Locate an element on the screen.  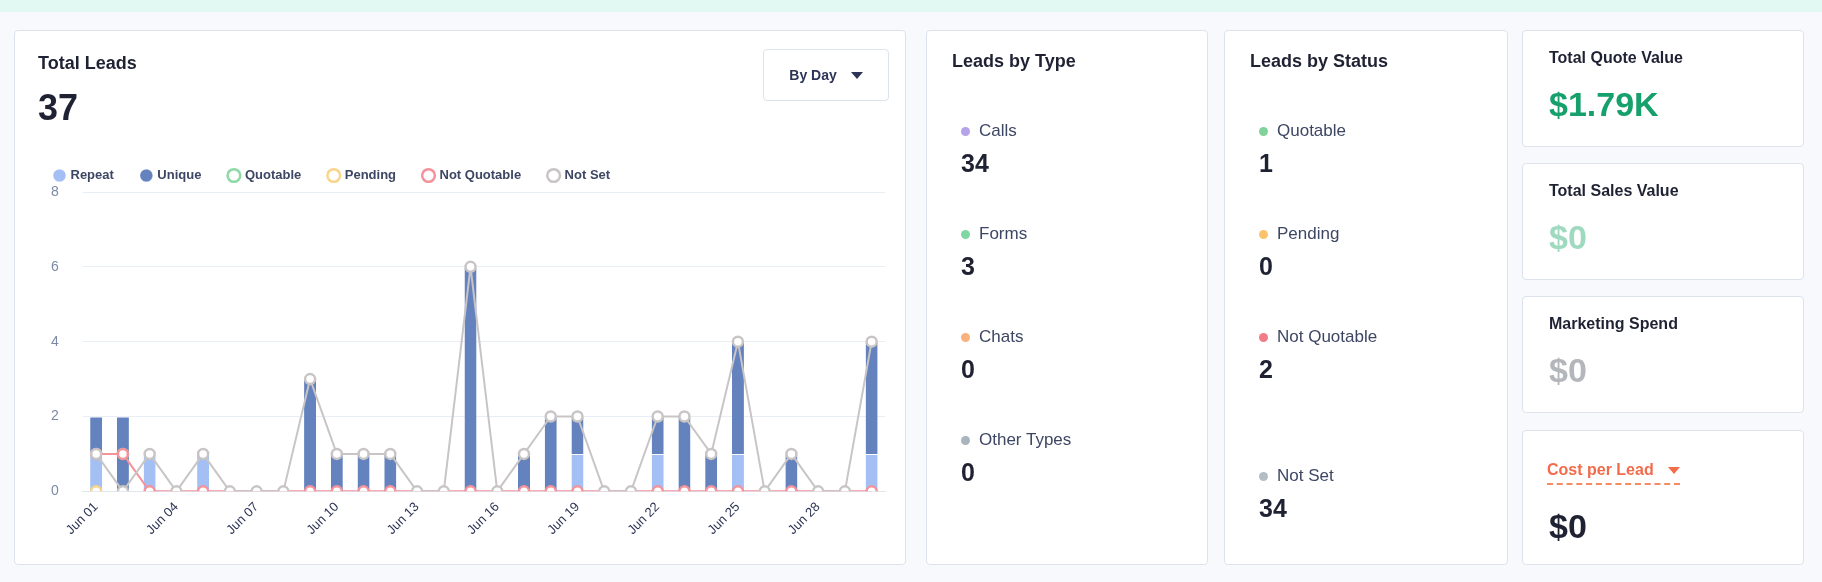
chart-subtitle: 37 is located at coordinates (58, 108).